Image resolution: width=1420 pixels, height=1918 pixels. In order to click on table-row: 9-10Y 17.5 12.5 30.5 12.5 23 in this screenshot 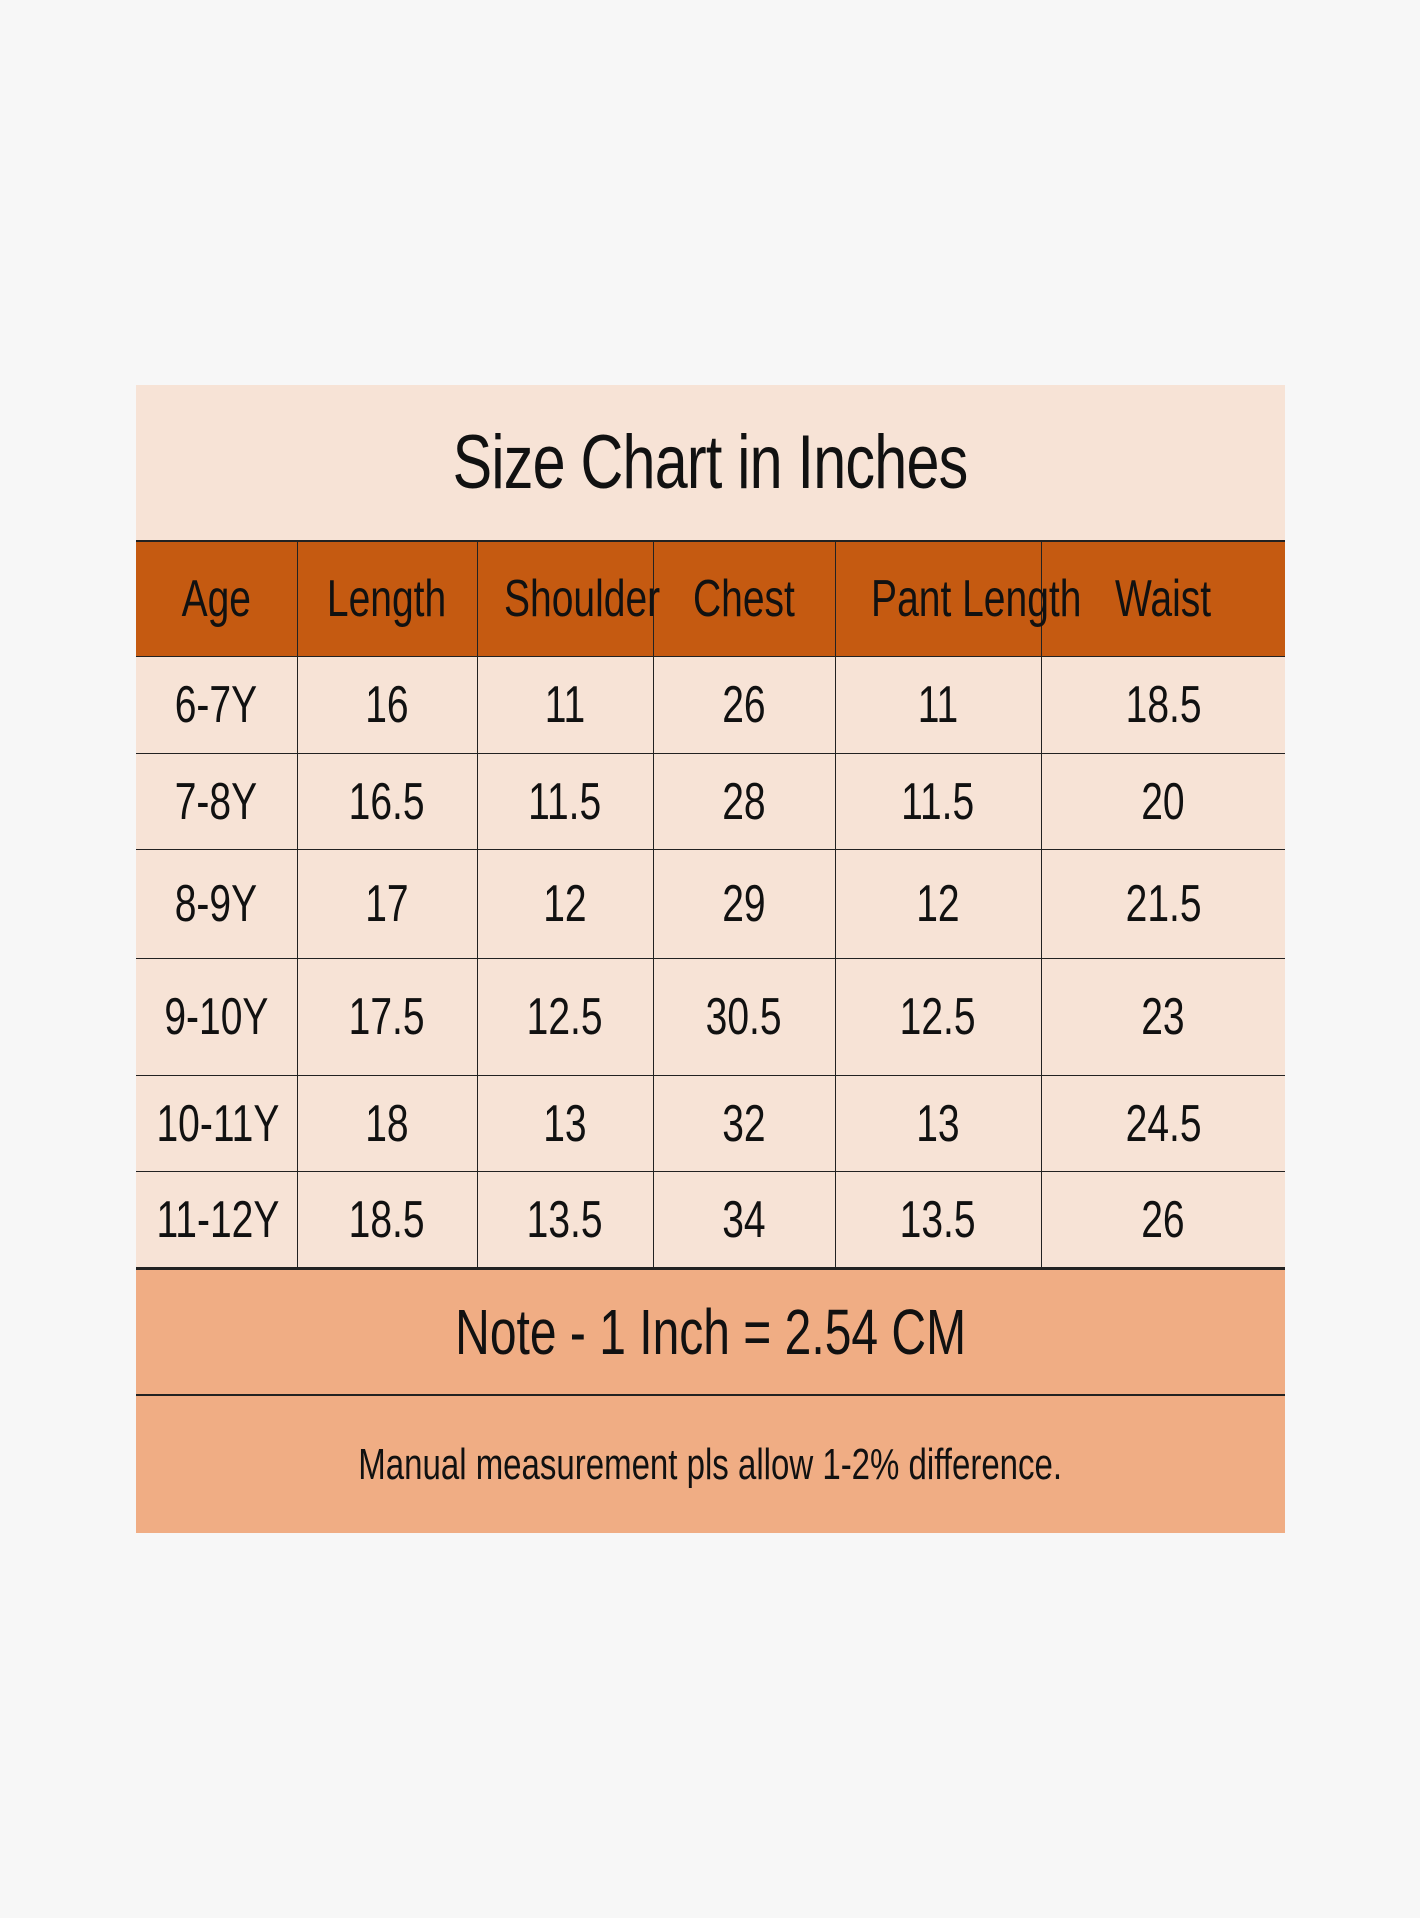, I will do `click(710, 1017)`.